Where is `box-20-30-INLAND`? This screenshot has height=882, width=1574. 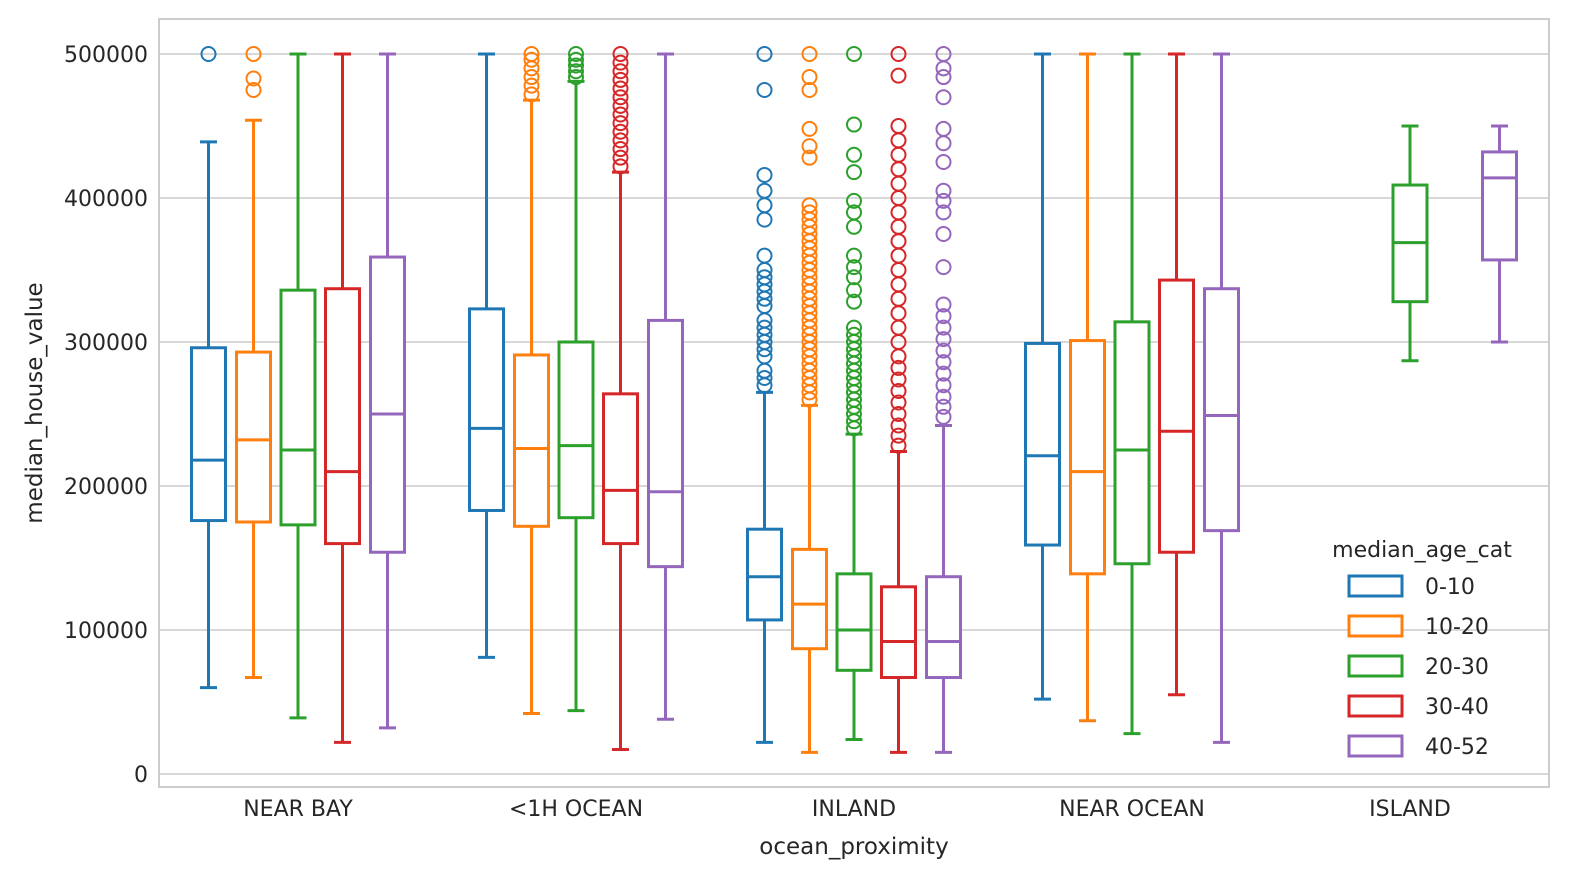
box-20-30-INLAND is located at coordinates (854, 393).